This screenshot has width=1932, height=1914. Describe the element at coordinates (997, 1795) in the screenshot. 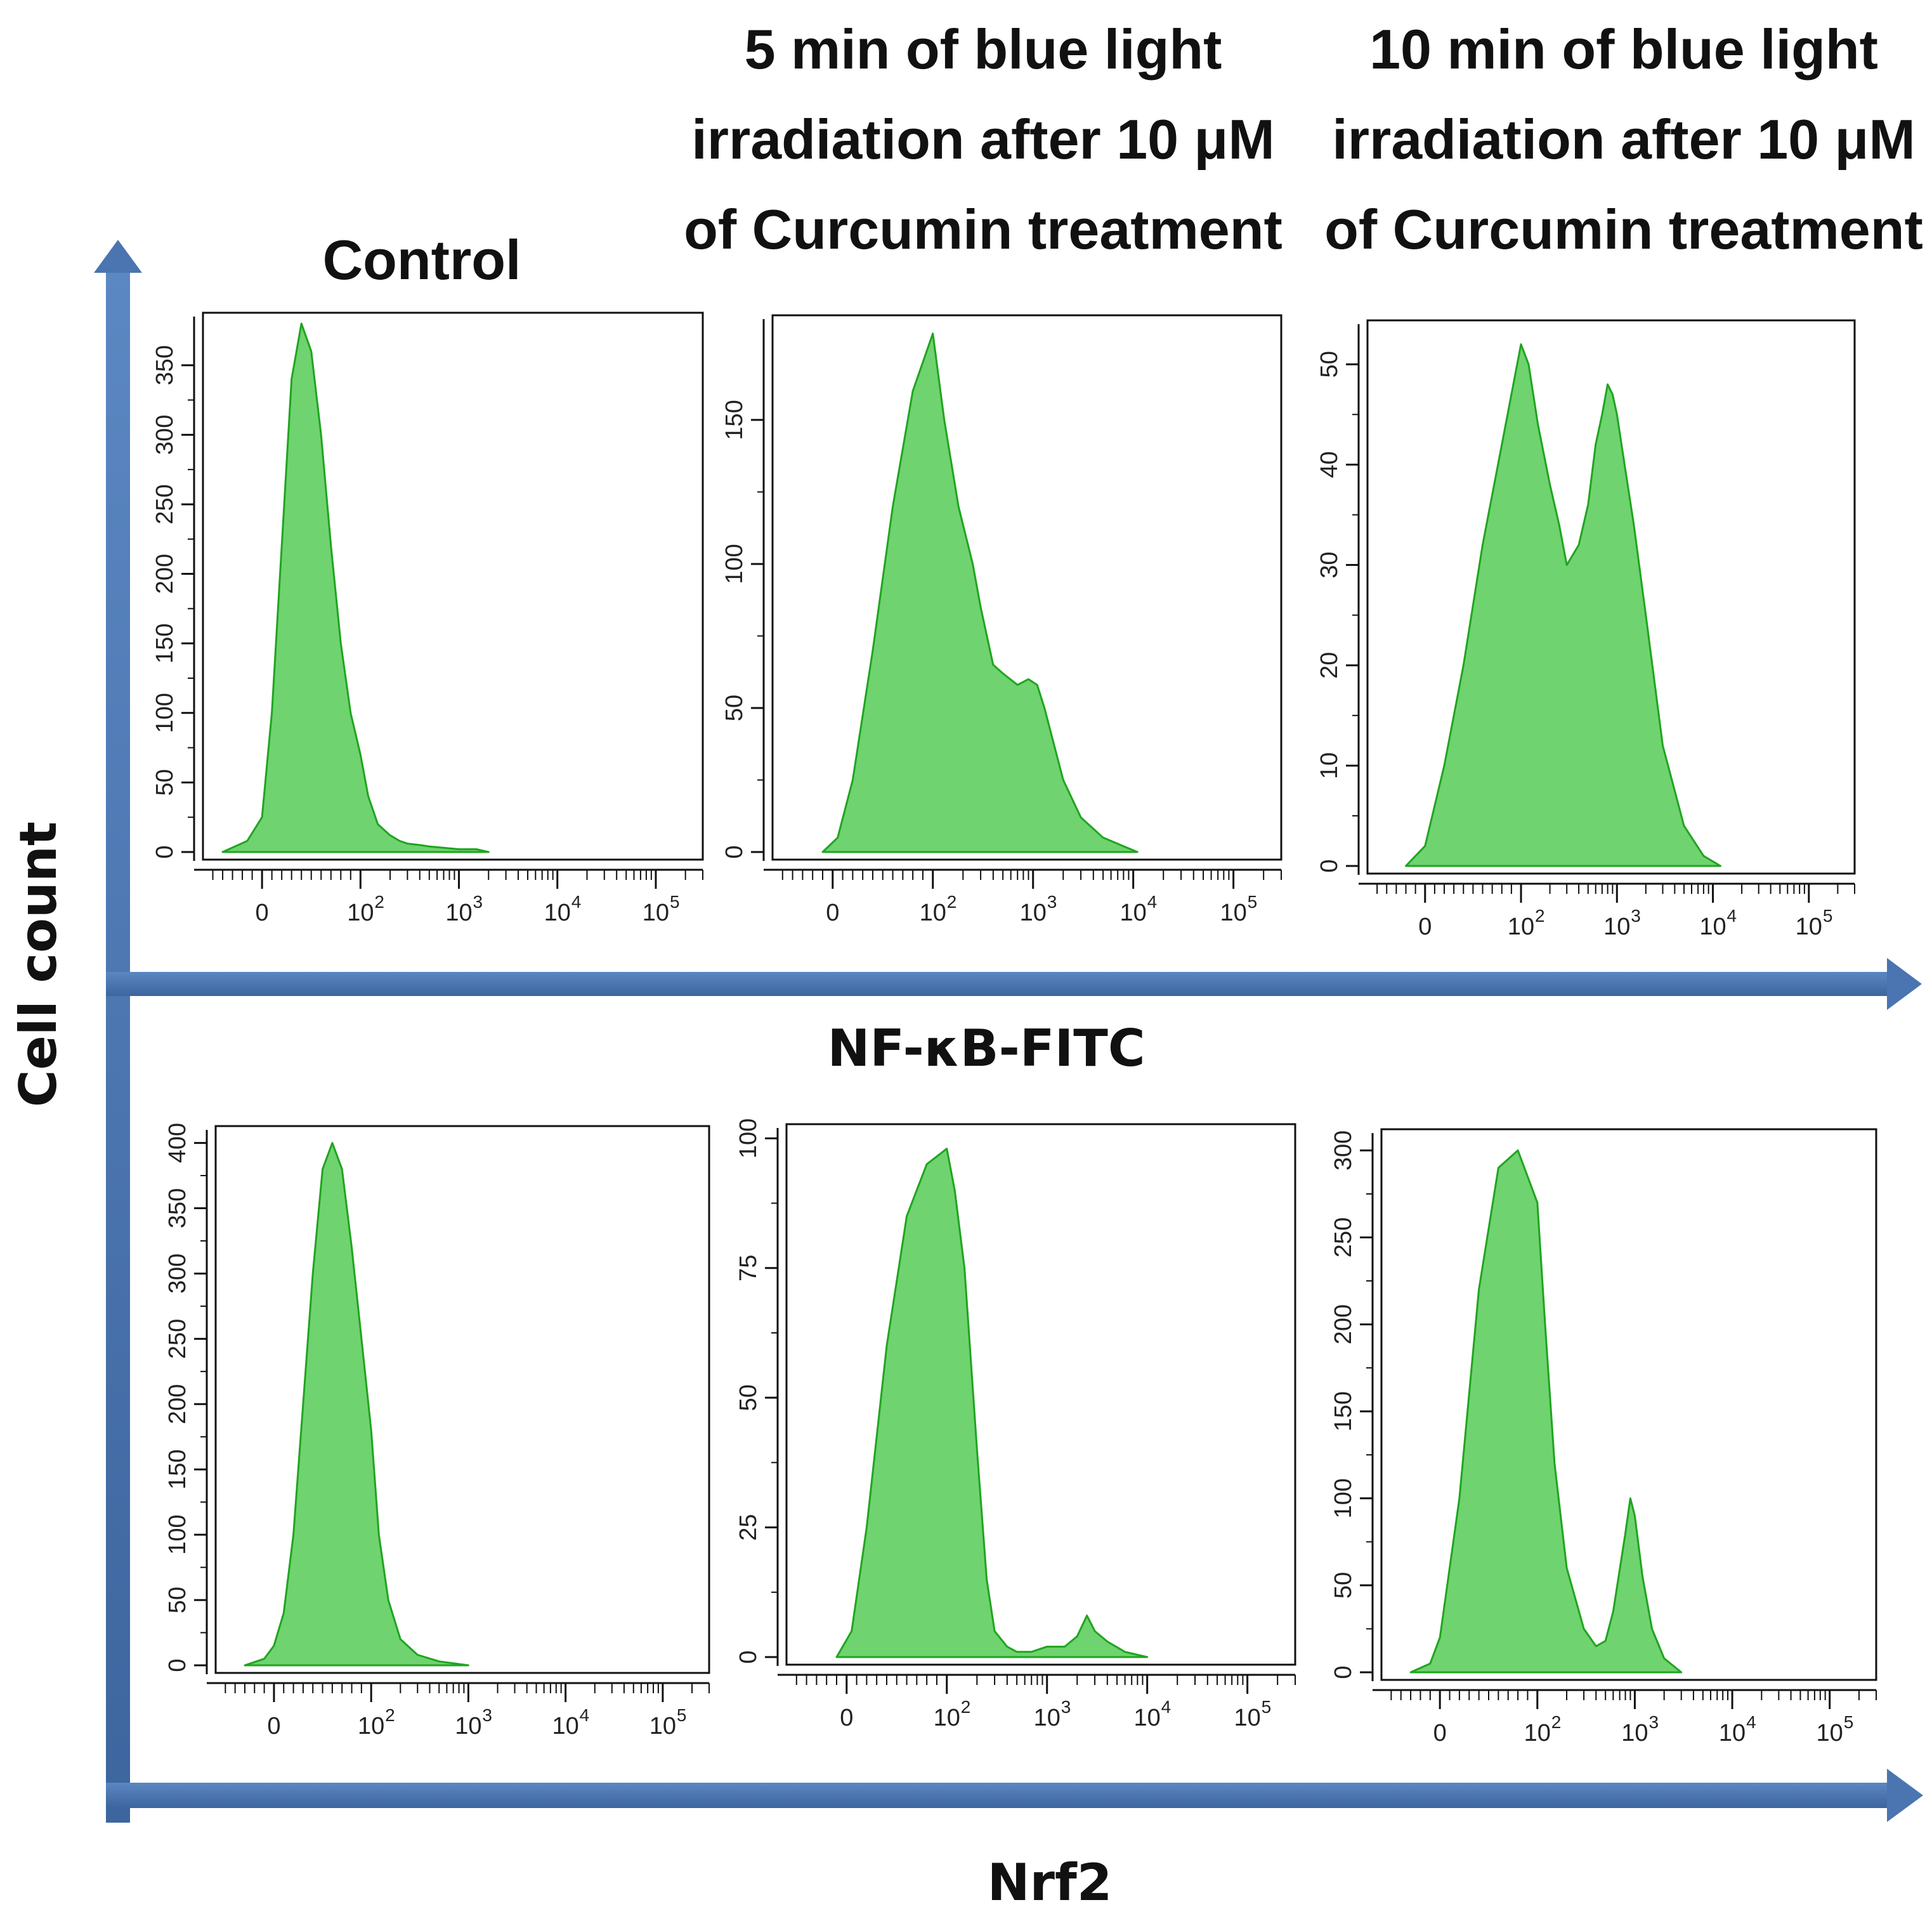

I see `x-arrow-bottom-shaft` at that location.